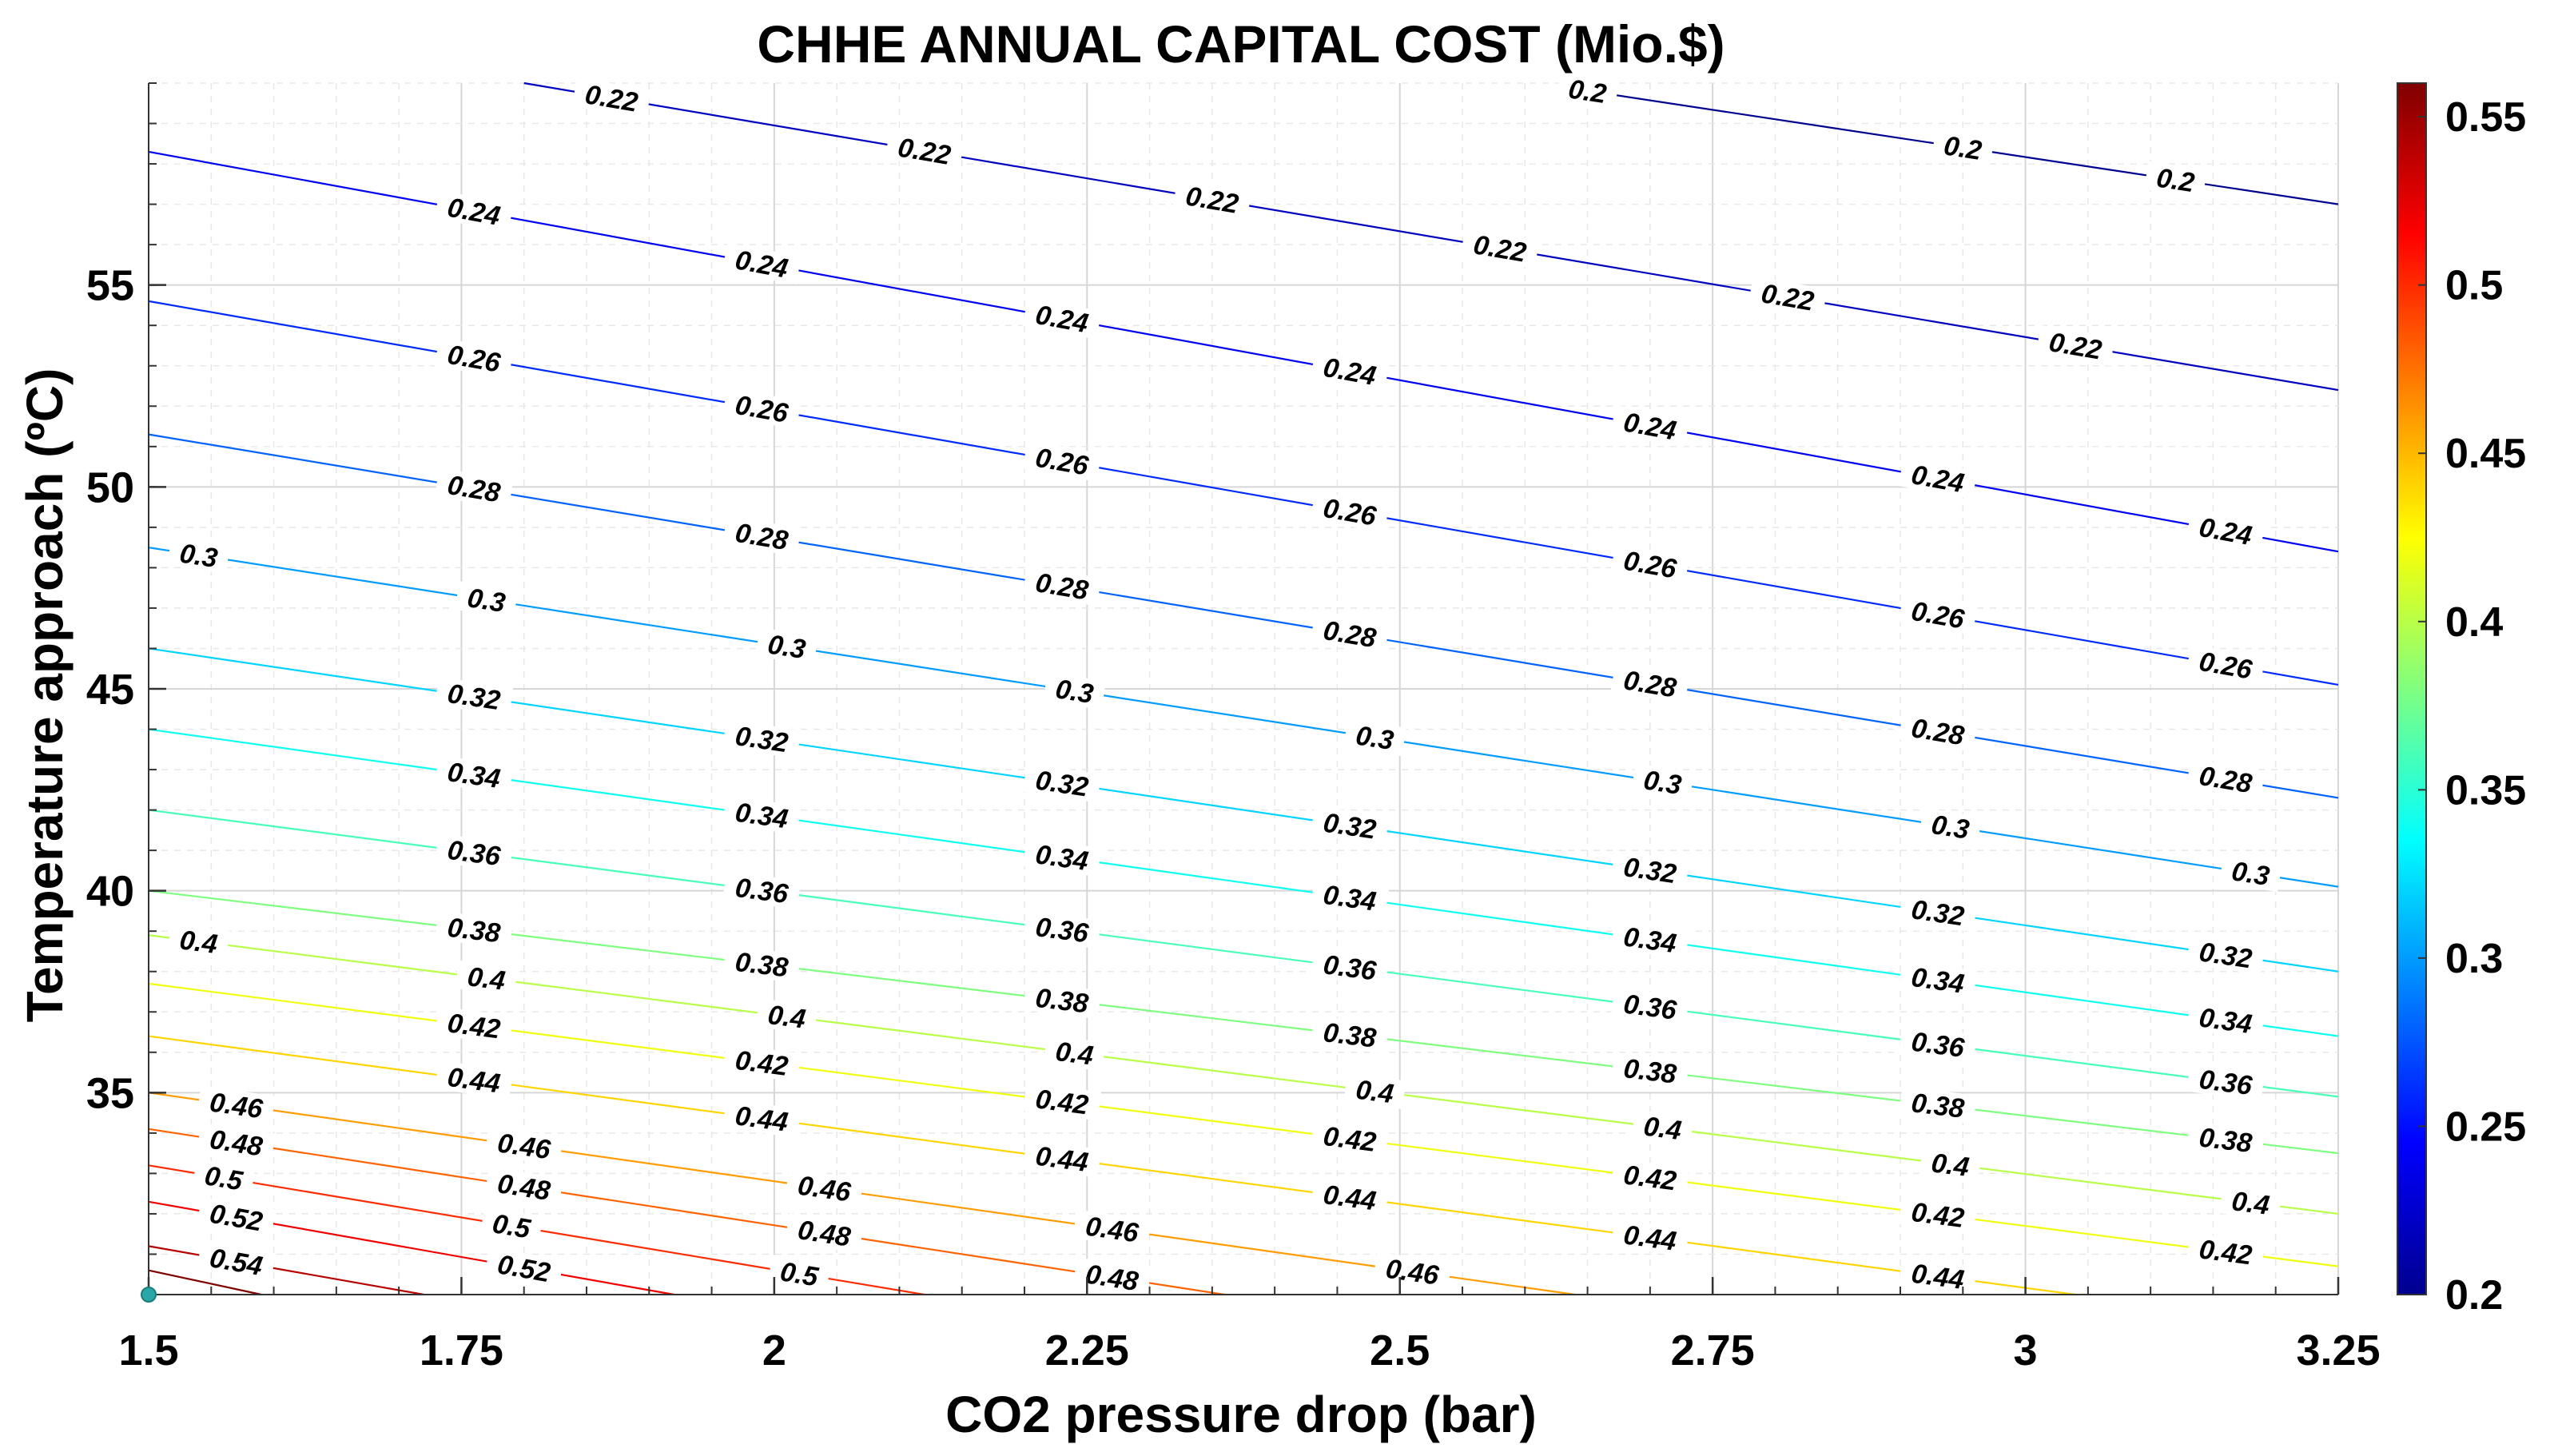  What do you see at coordinates (2412, 688) in the screenshot?
I see `colorbar-gradient` at bounding box center [2412, 688].